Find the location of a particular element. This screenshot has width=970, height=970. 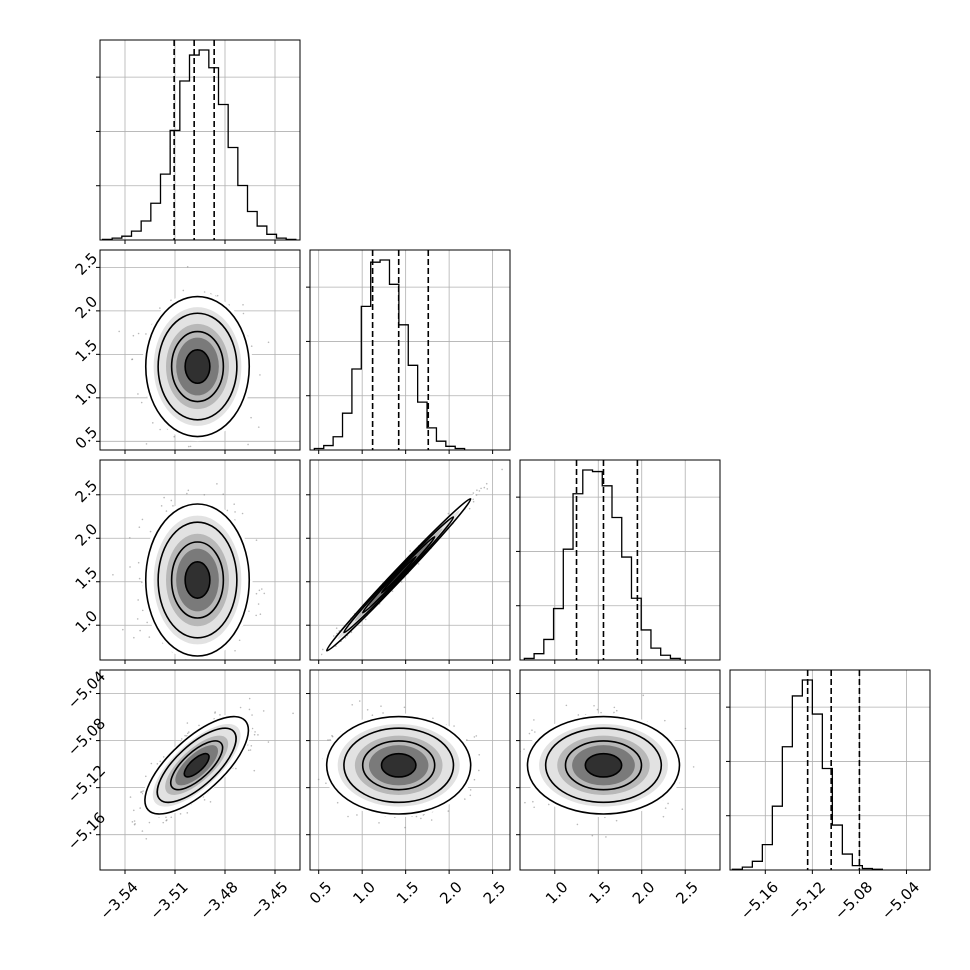

joint-panel is located at coordinates (408, 561).